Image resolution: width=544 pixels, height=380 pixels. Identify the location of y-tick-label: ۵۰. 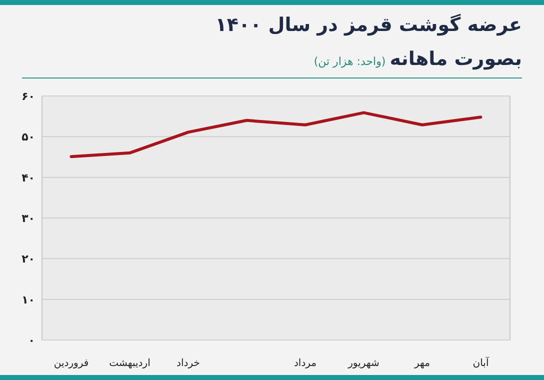
(28, 137).